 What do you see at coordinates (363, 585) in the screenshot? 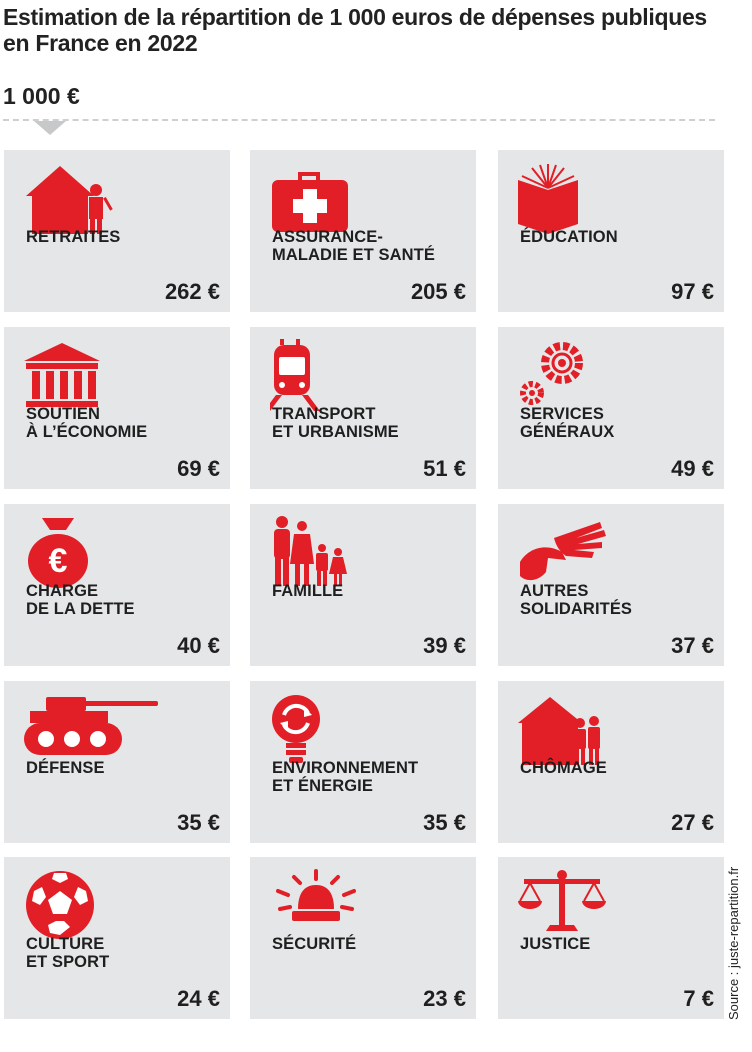
I see `tile-famille: FAMILLE 39 €` at bounding box center [363, 585].